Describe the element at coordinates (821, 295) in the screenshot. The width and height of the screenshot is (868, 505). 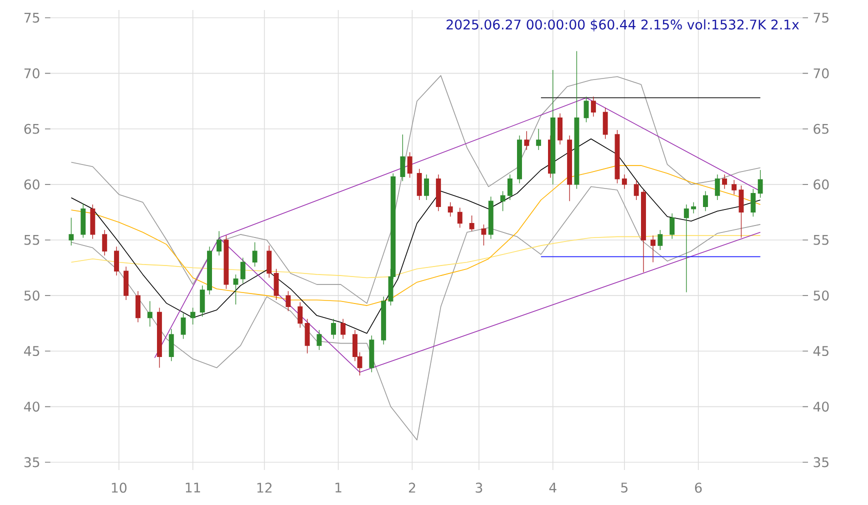
I see `y2-tick-label: 50` at that location.